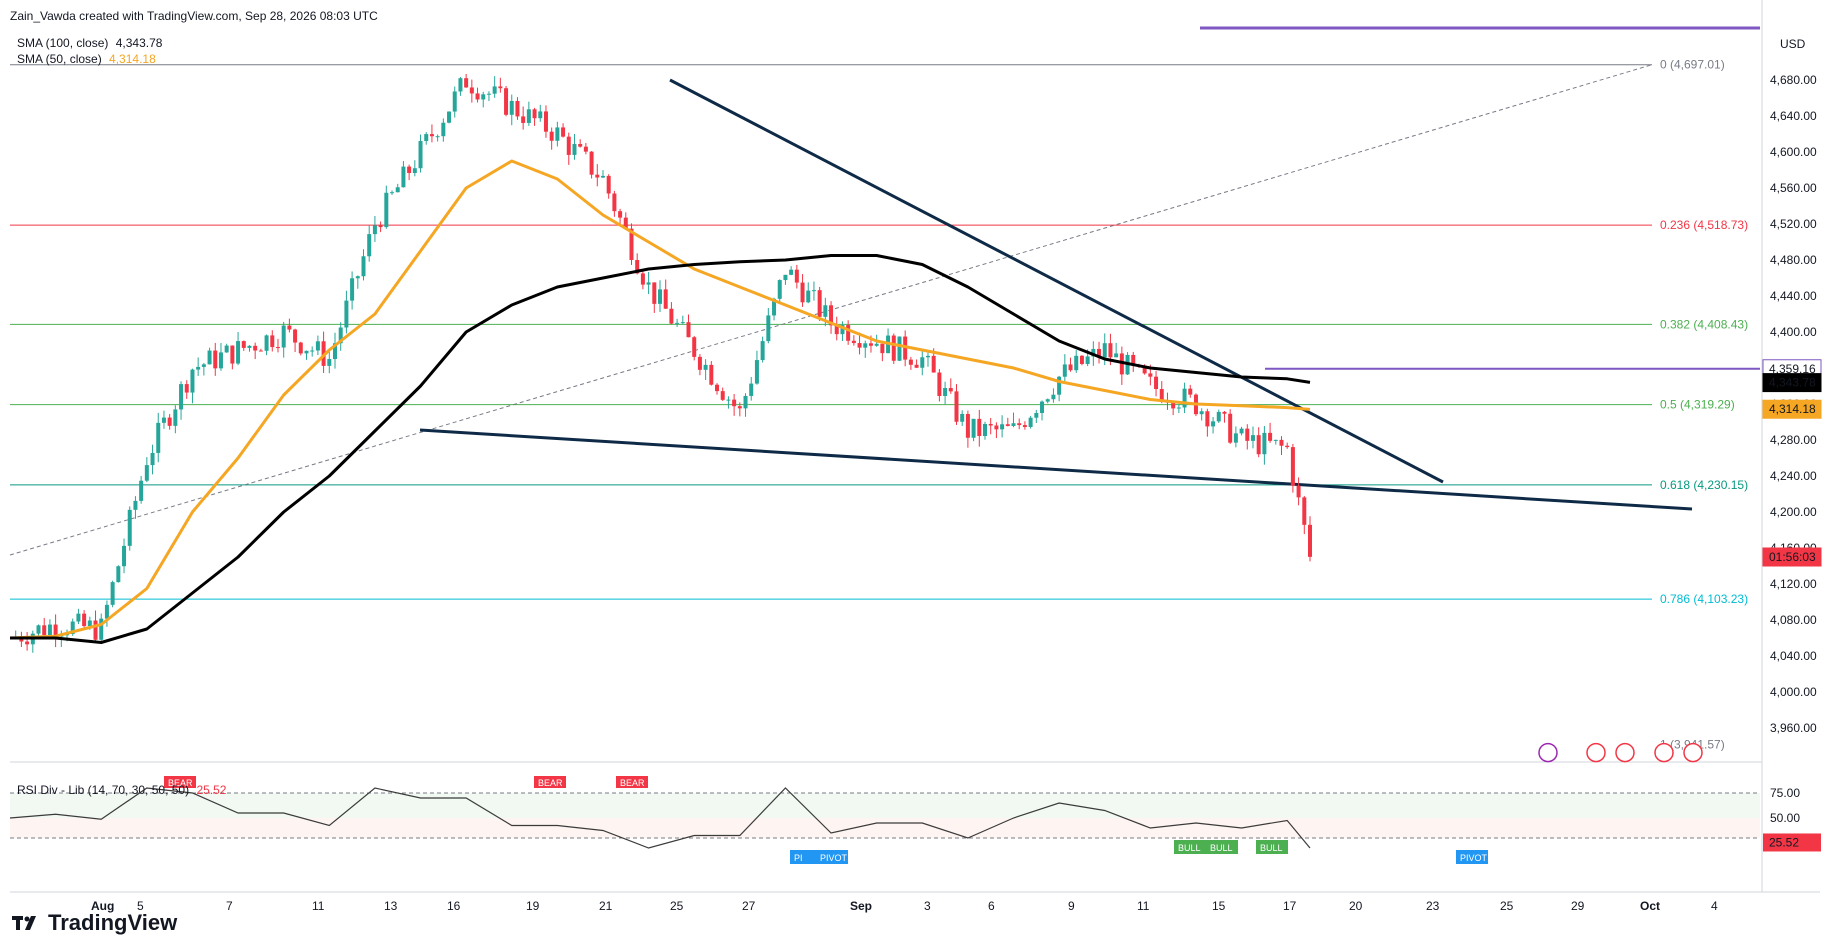 The image size is (1835, 951). What do you see at coordinates (121, 790) in the screenshot?
I see `rsi-legend: RSI Div - Lib (14, 70, 30, 50, 50) 25.52` at bounding box center [121, 790].